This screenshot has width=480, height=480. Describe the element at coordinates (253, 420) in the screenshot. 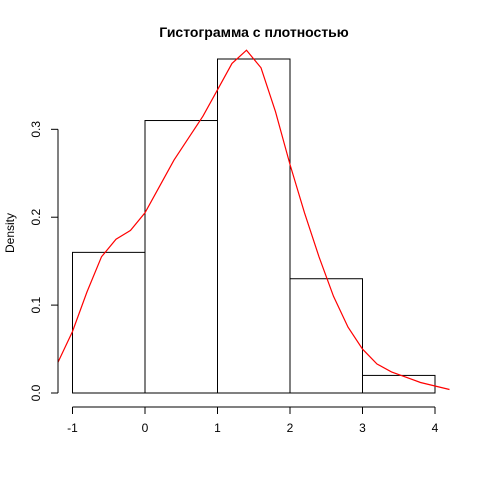

I see `x-axis: -1 0 1 2 3 4` at that location.